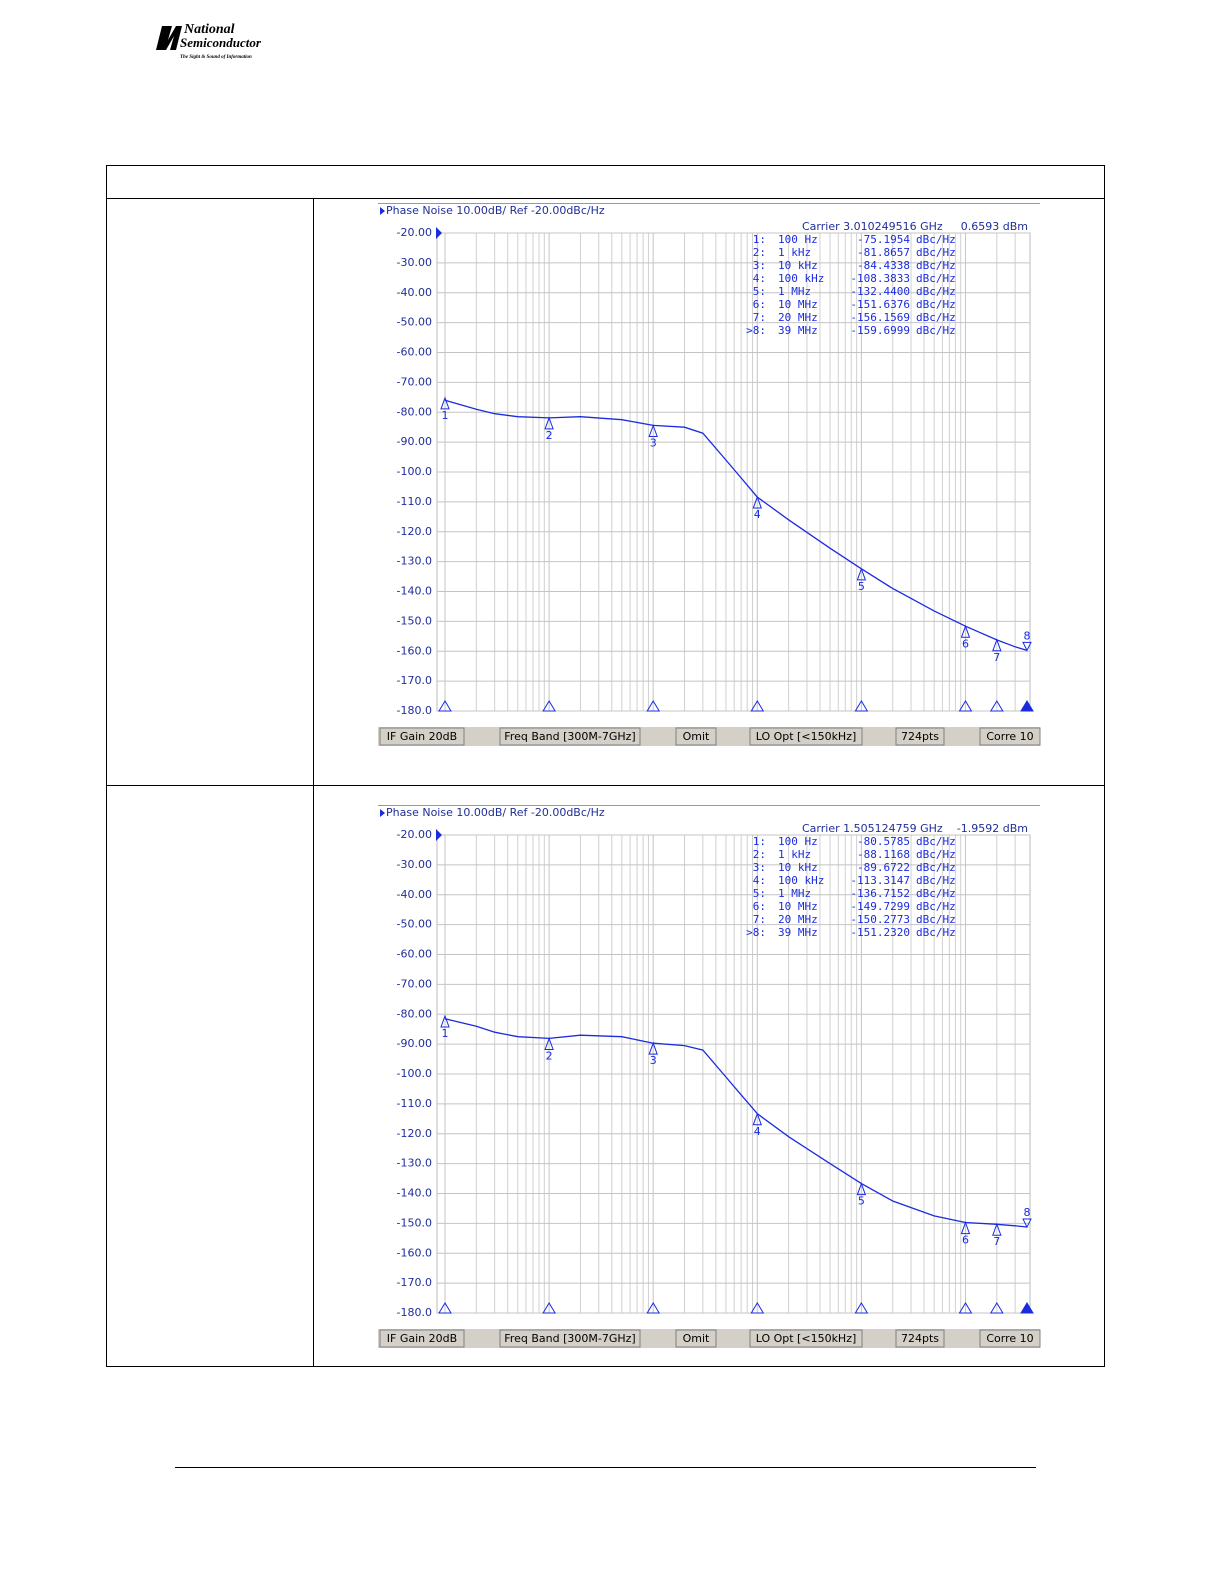 The height and width of the screenshot is (1585, 1225). I want to click on chart-title: Phase Noise 10.00dB/ Ref -20.00dBc/Hz, so click(495, 210).